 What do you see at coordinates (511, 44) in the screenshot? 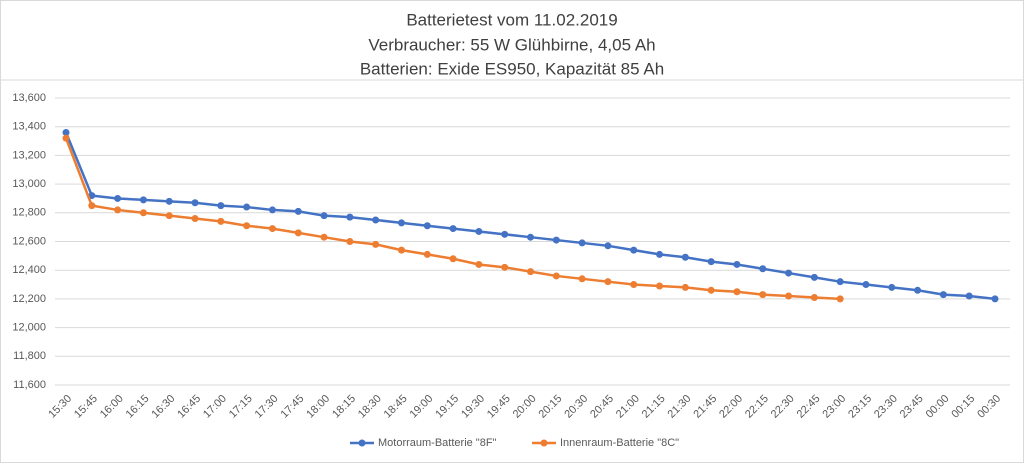
I see `chart-subtitle: Verbraucher: 55 W Glühbirne, 4,05 Ah` at bounding box center [511, 44].